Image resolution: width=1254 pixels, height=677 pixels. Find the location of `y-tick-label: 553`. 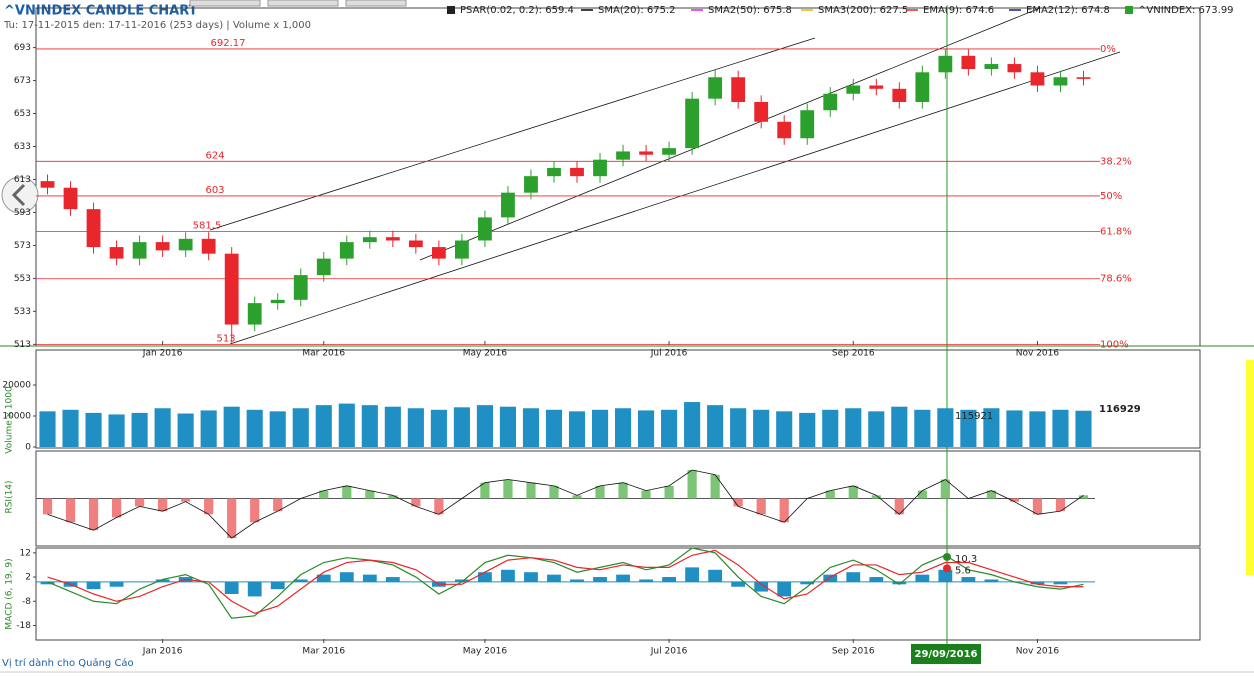

y-tick-label: 553 is located at coordinates (22, 279).